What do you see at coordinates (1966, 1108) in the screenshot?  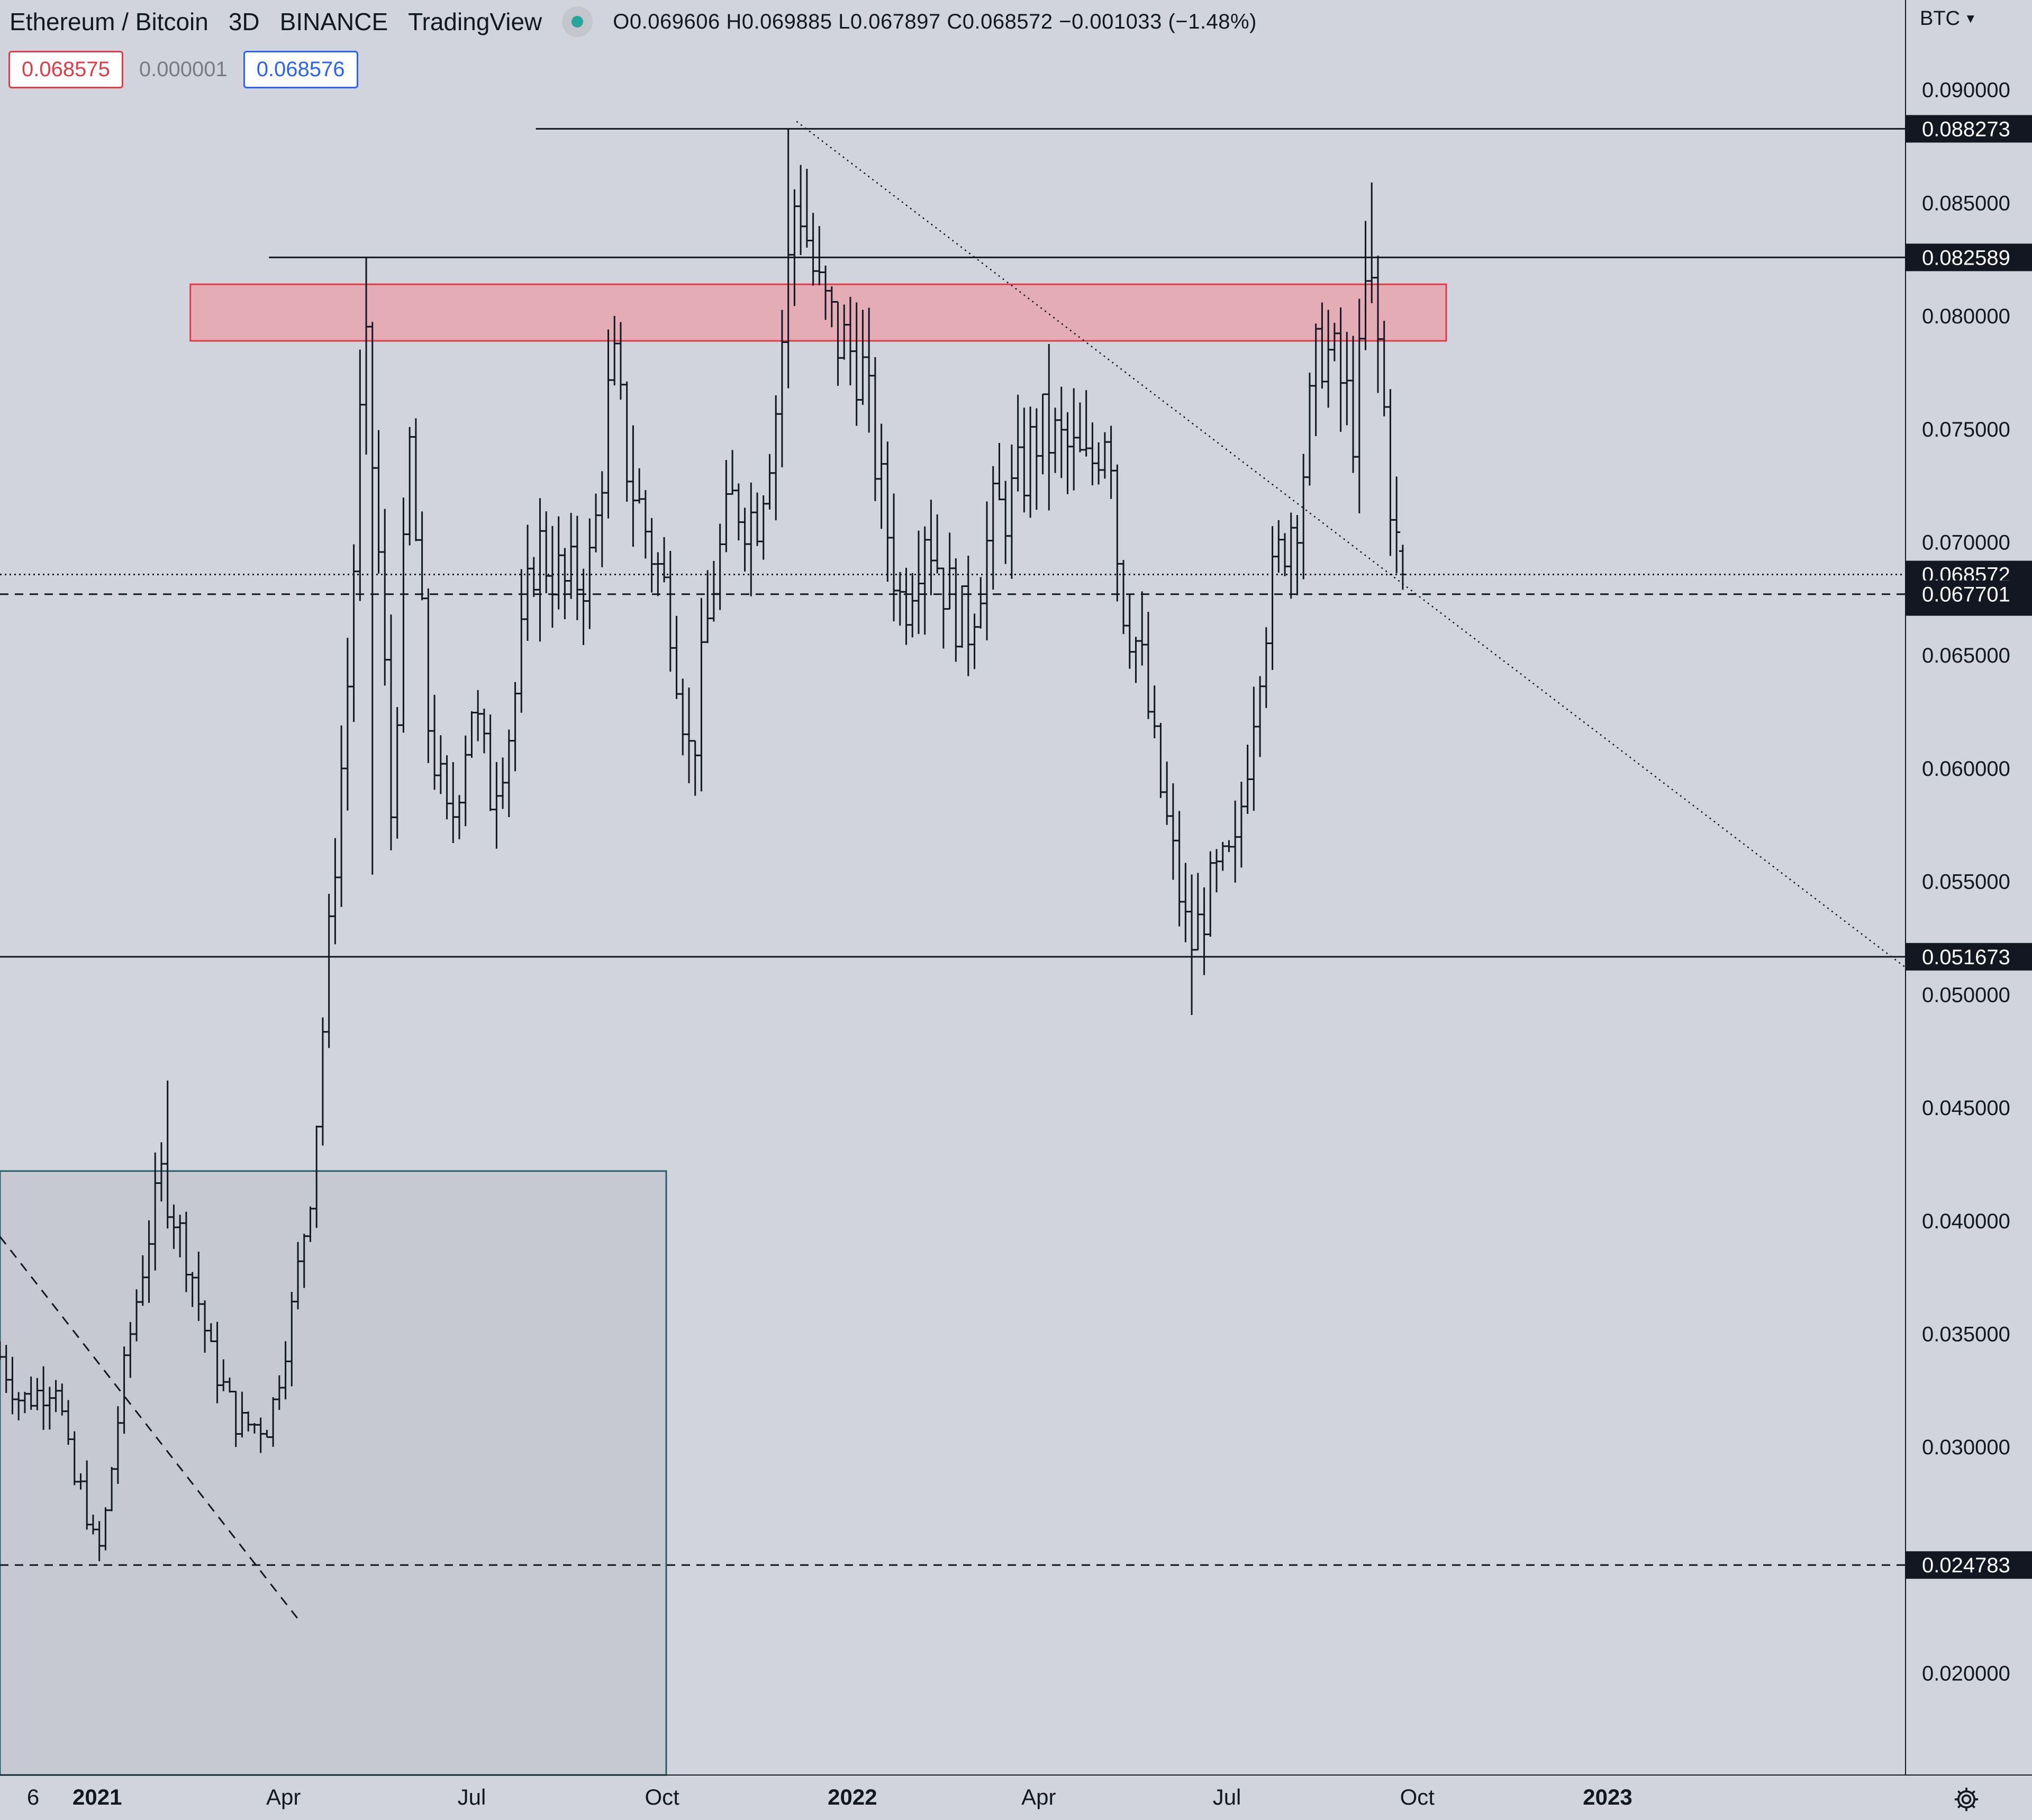 I see `y-tick-label: 0.045000` at bounding box center [1966, 1108].